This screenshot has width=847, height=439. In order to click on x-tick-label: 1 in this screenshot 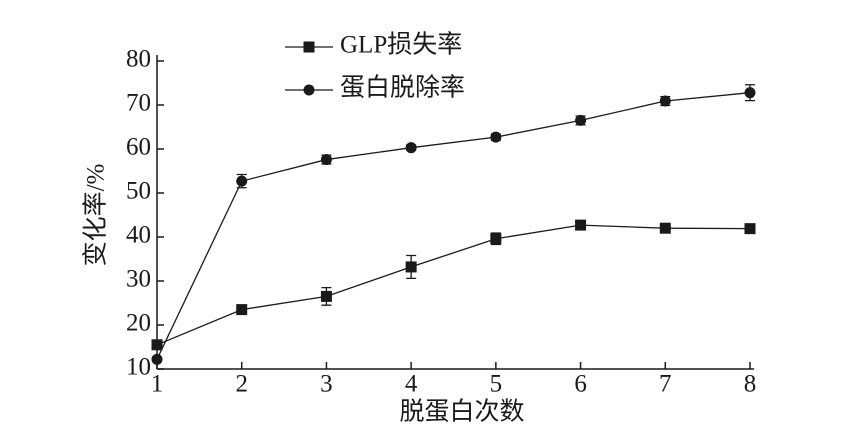, I will do `click(157, 384)`.